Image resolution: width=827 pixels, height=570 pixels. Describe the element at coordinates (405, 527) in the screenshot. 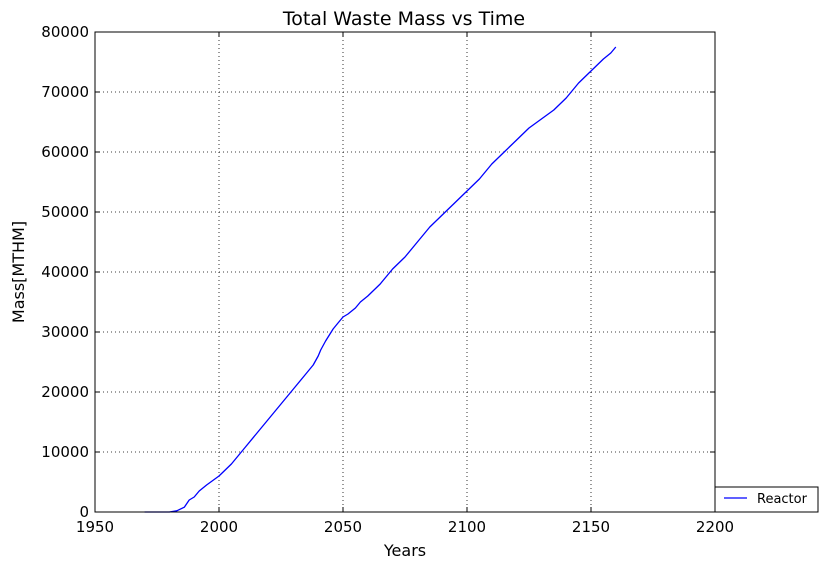

I see `x-tick-labels: 1950 2000 2050 2100 2150 2200` at that location.